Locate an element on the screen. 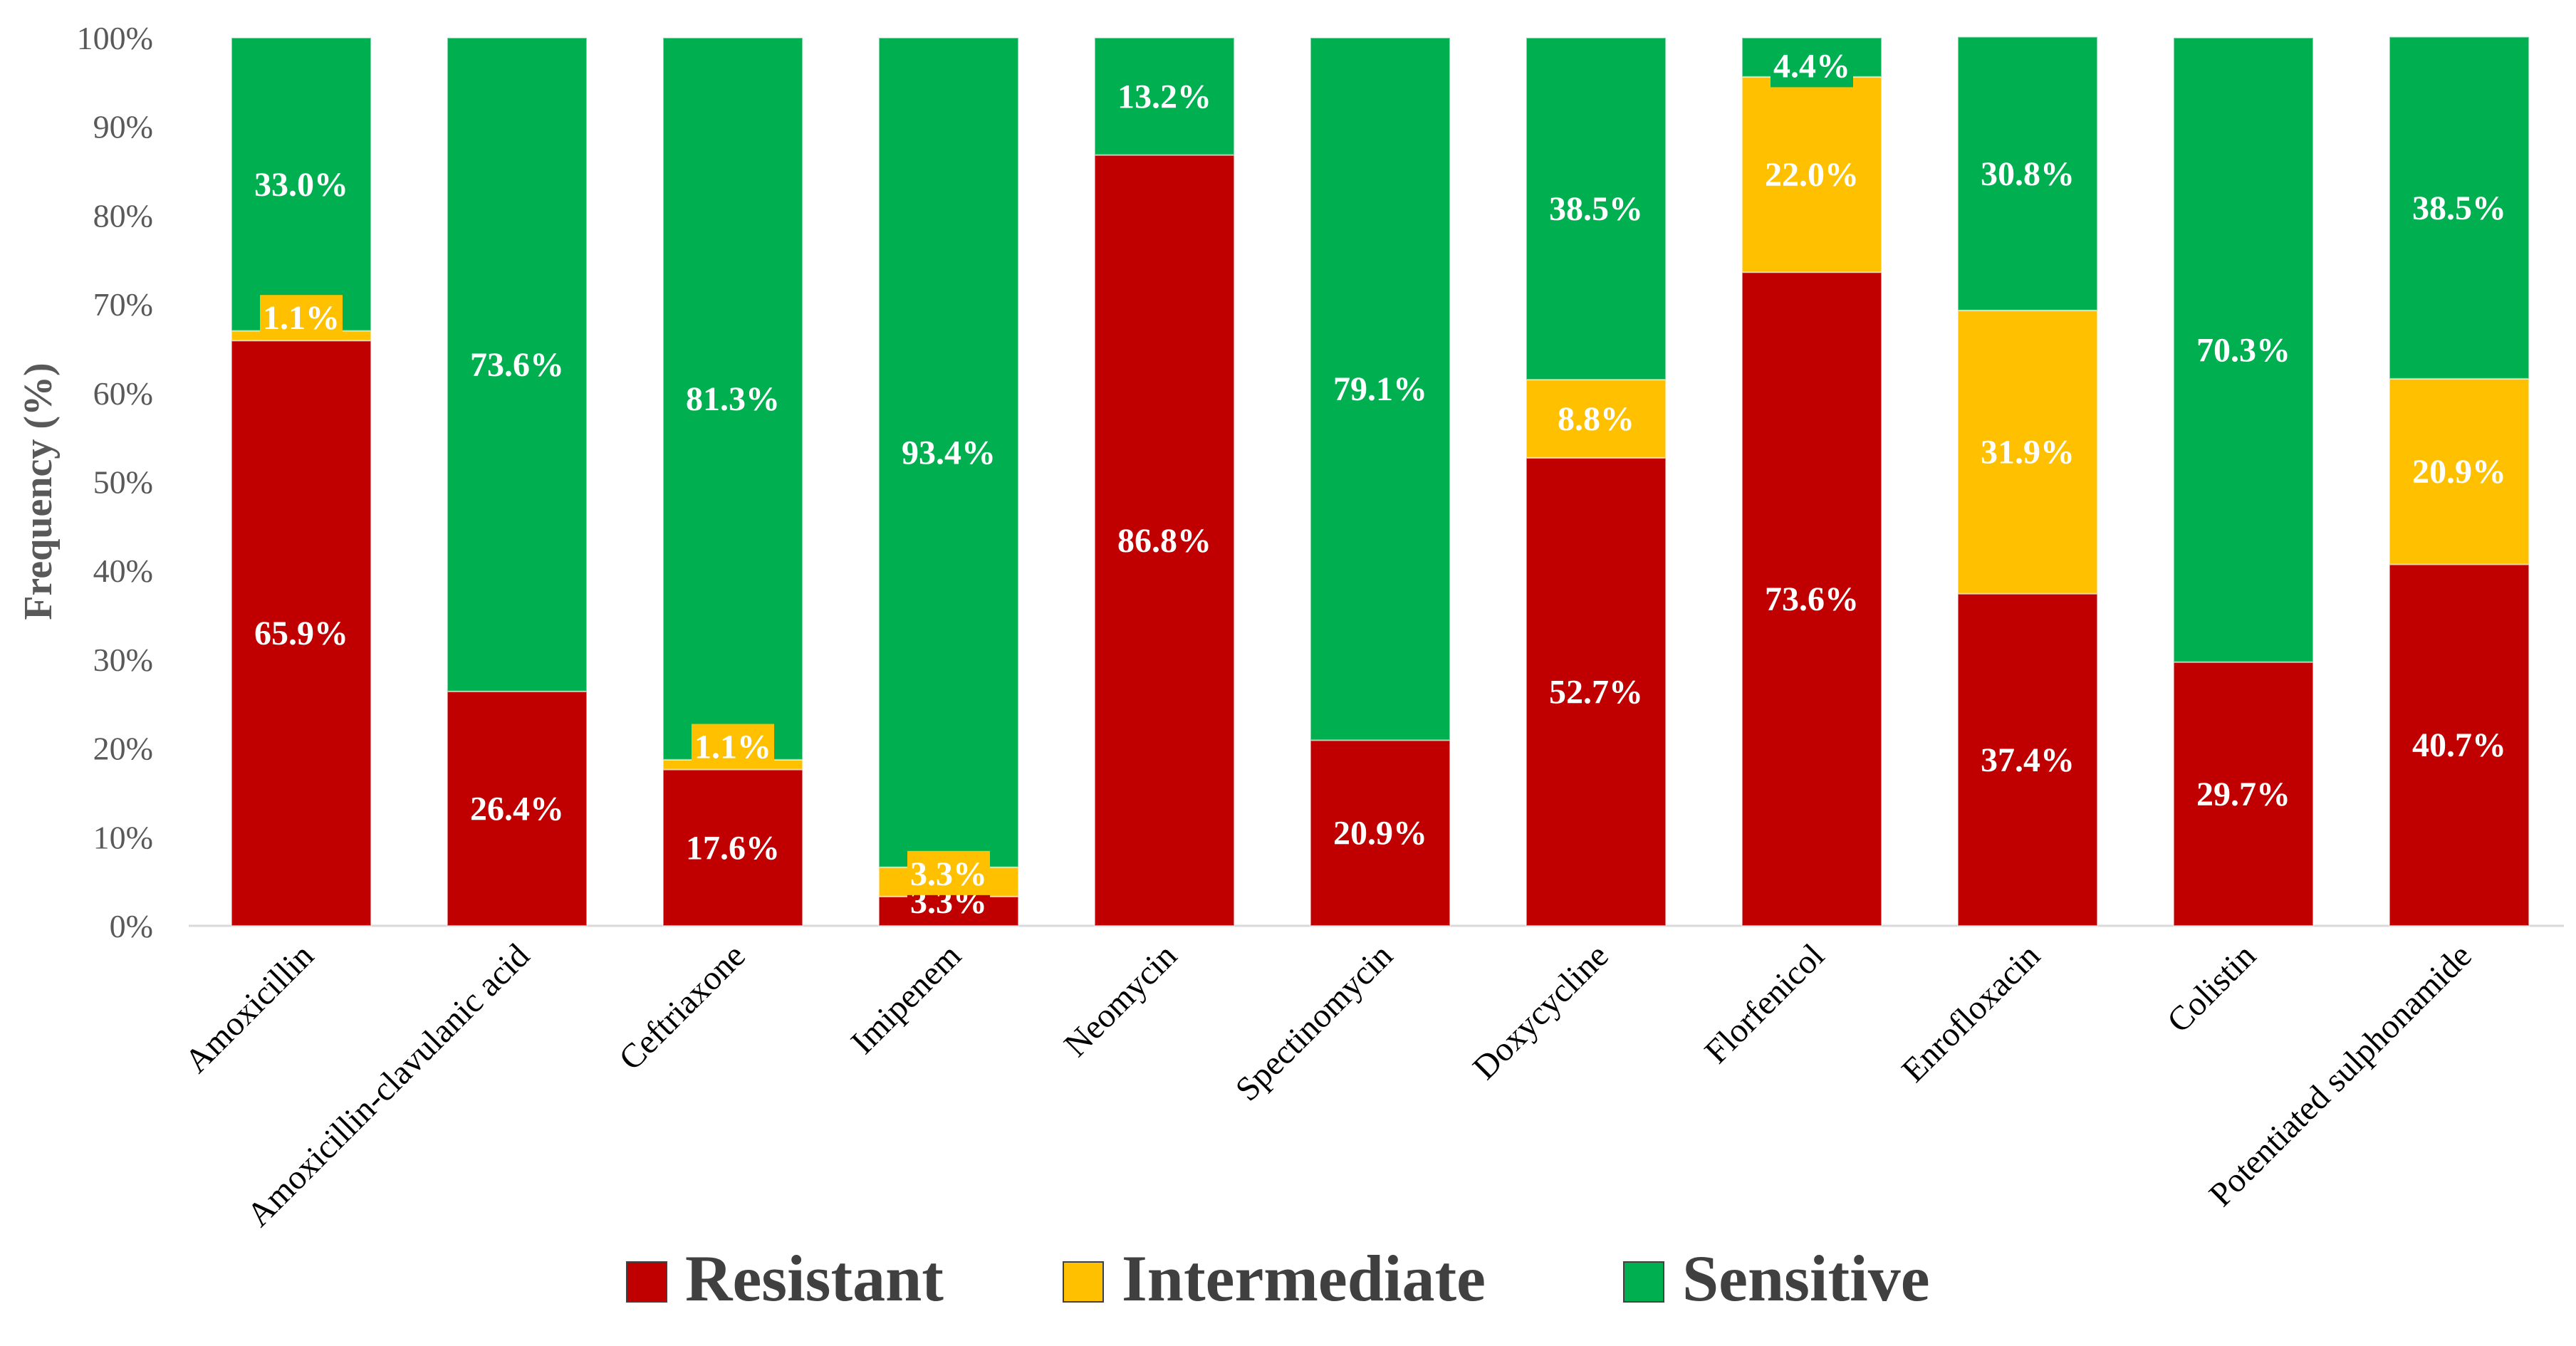 The image size is (2576, 1346). data-label-intermediate-enrofloxacin: 31.9% is located at coordinates (2028, 452).